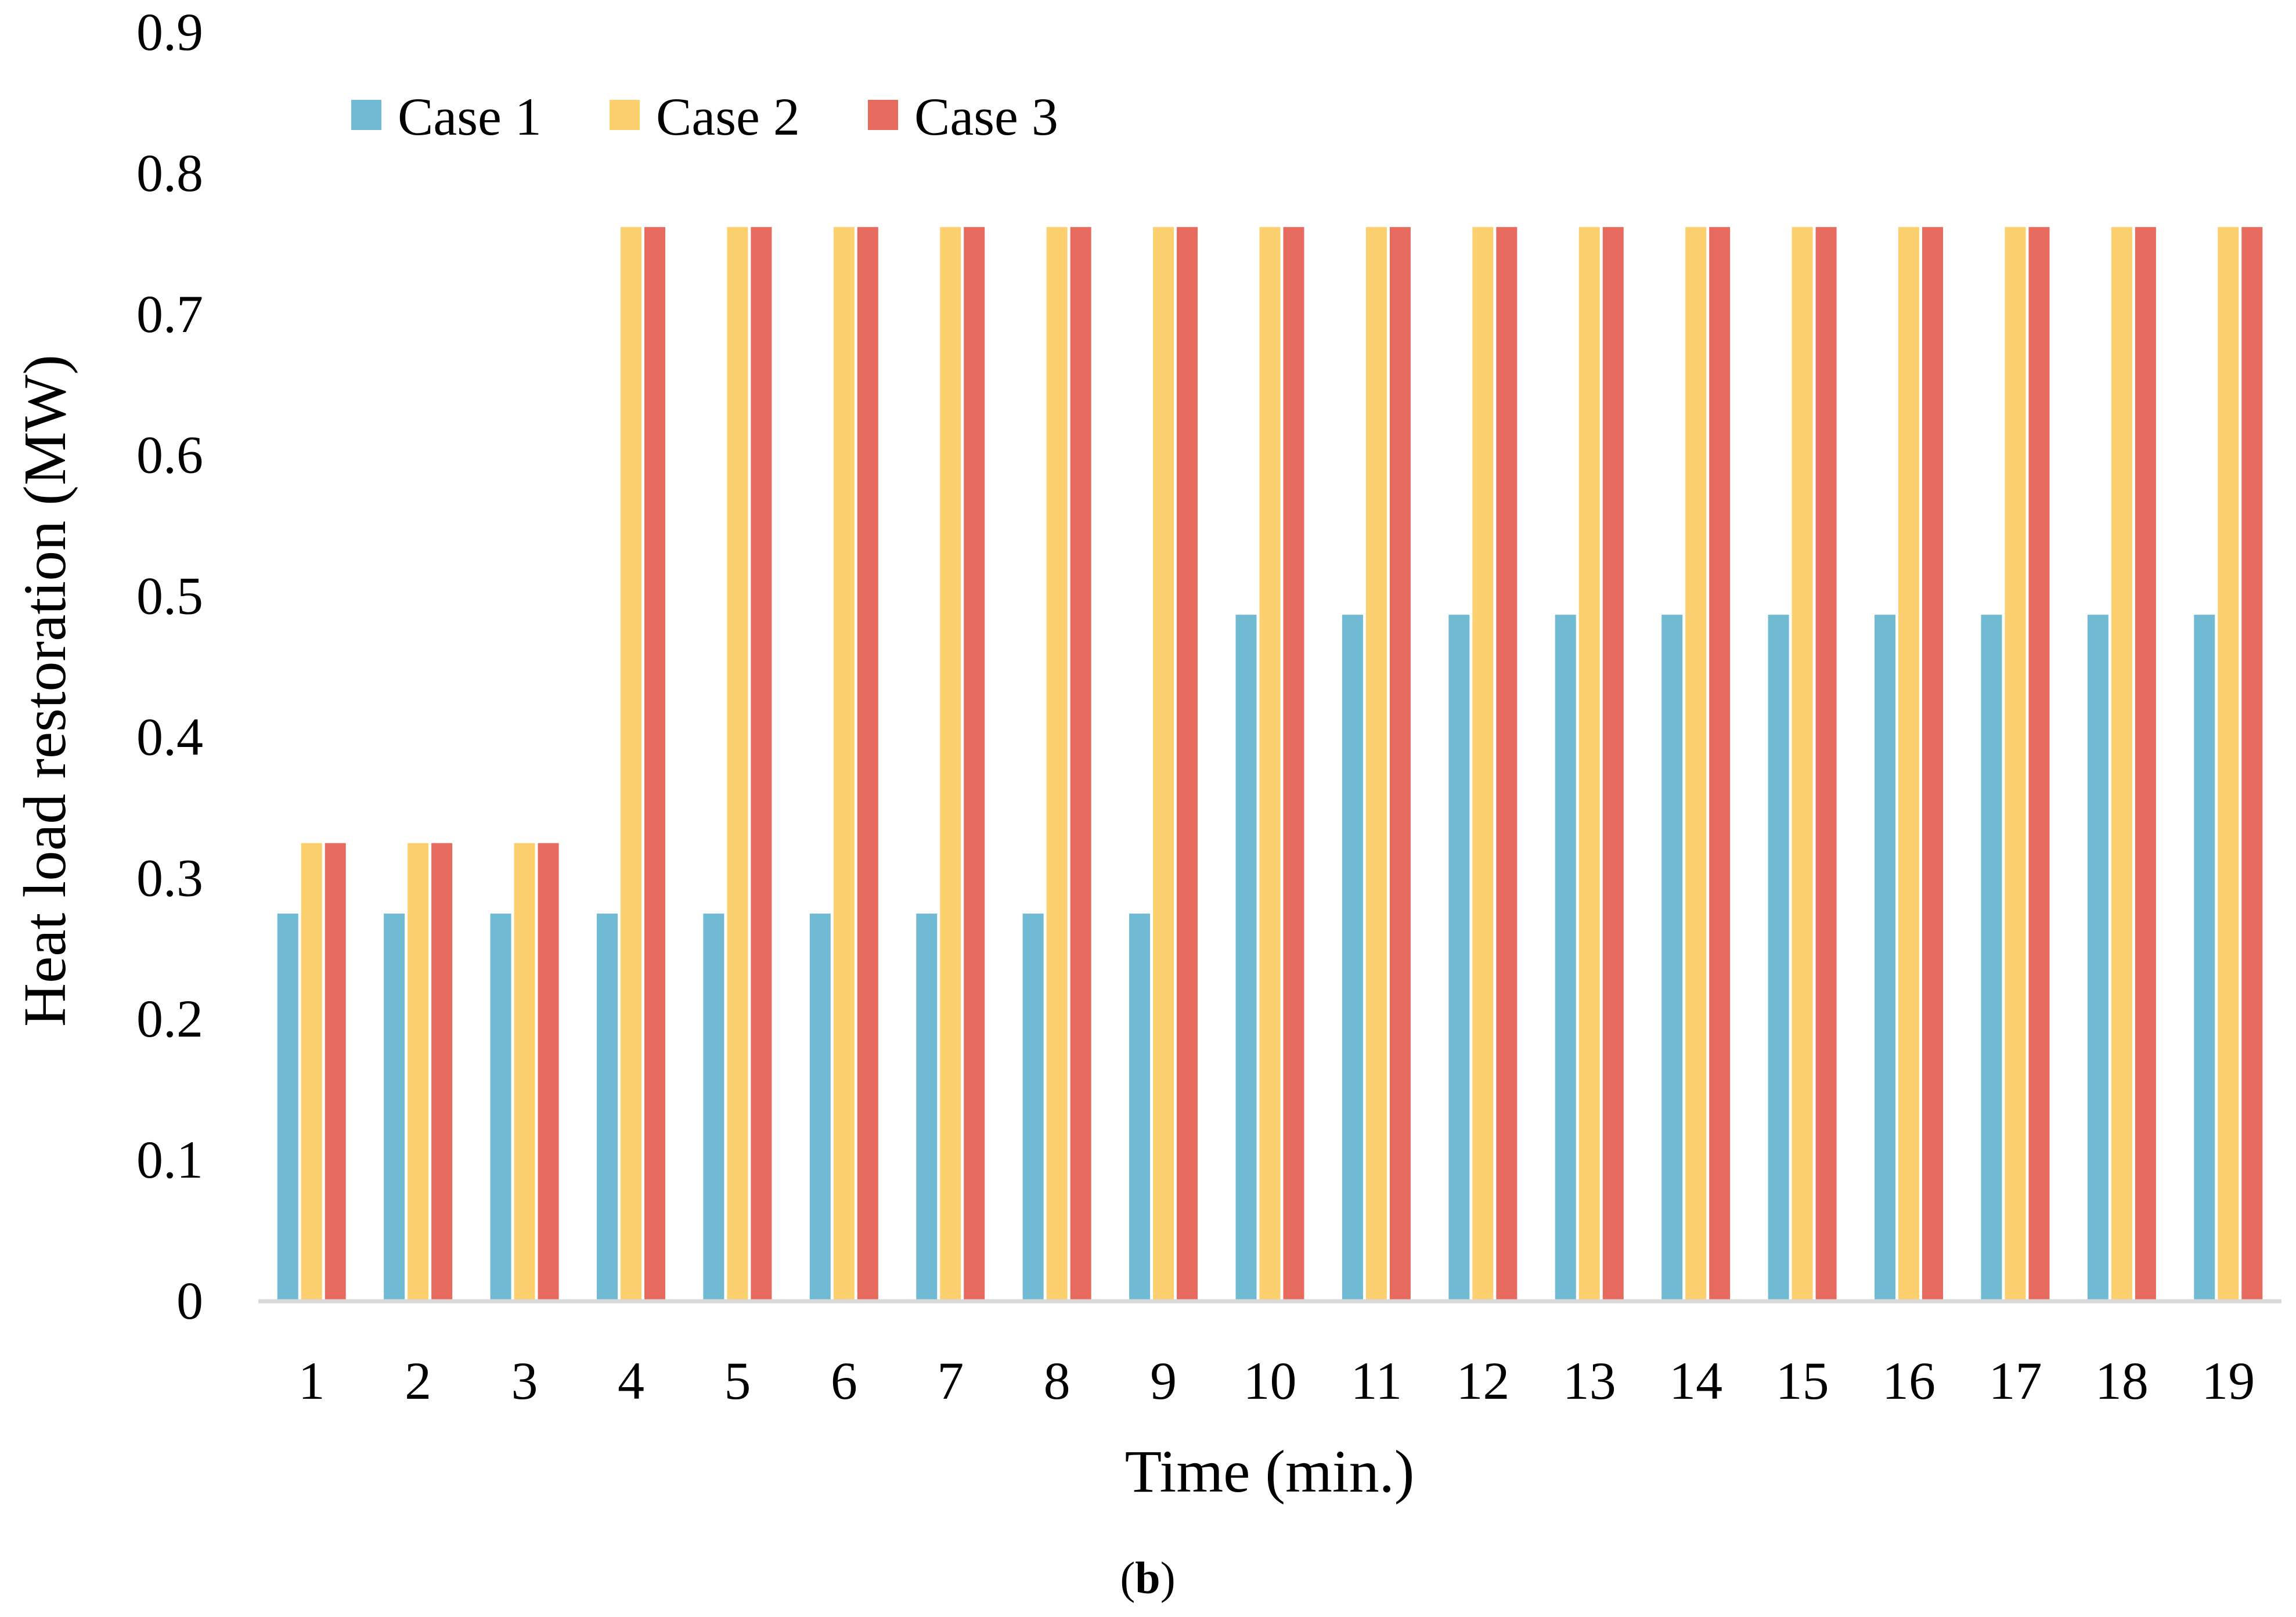 This screenshot has width=2296, height=1617. I want to click on bar-case-2-t10, so click(1270, 764).